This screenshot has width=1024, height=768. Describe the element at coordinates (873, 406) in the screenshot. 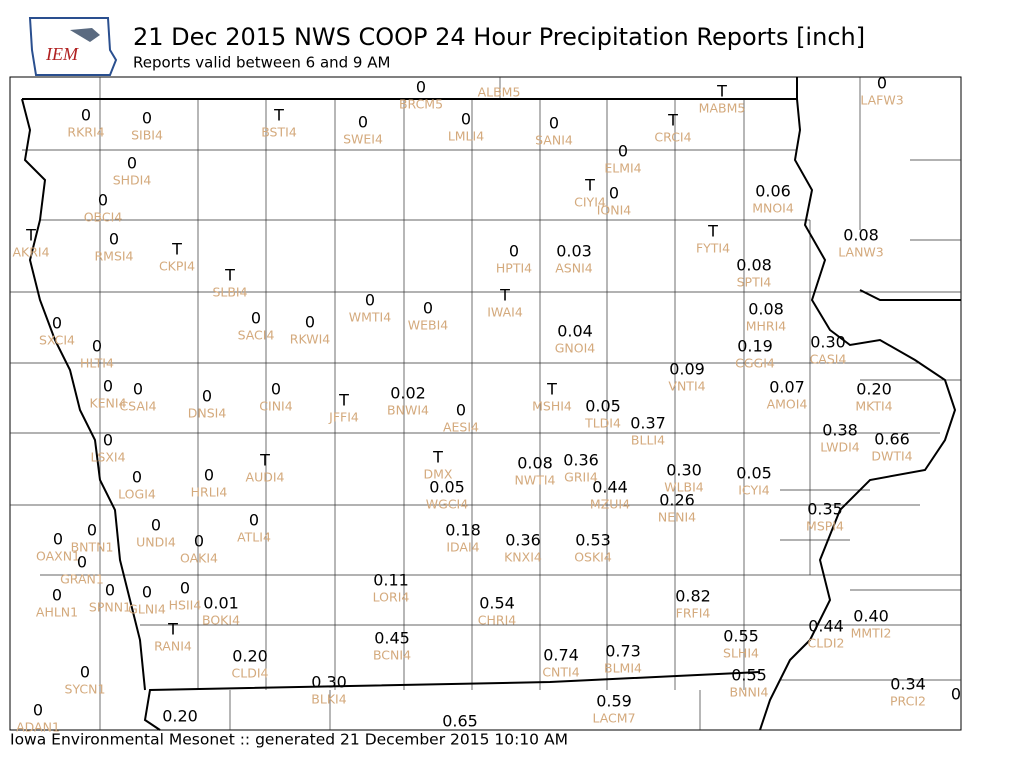

I see `station-id: MKTI4` at that location.